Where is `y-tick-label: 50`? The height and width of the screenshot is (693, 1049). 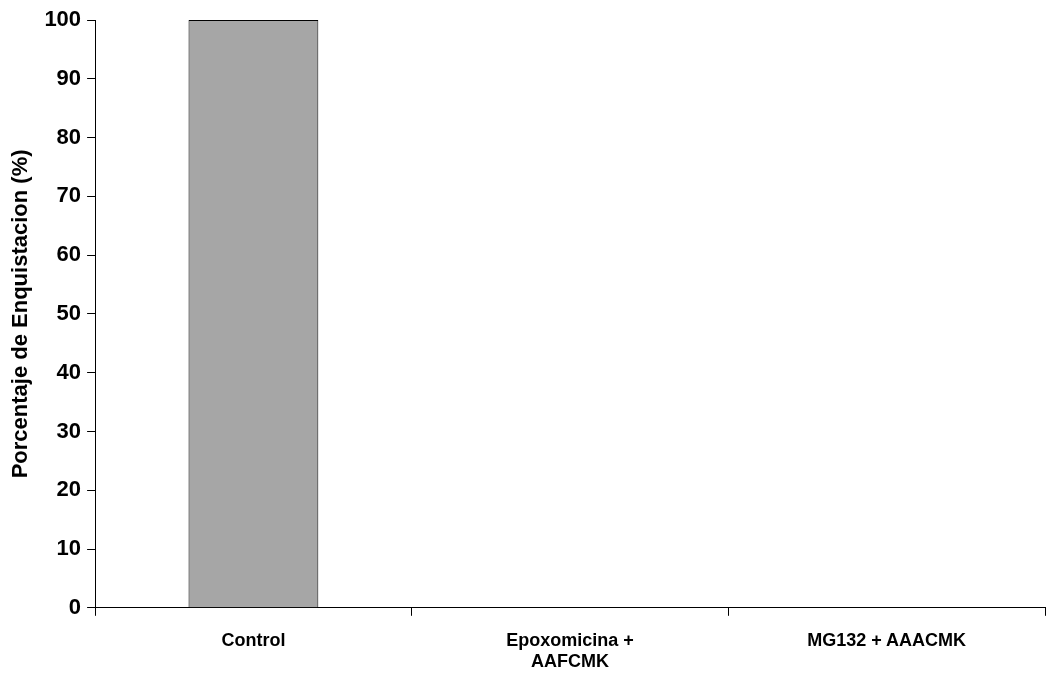 y-tick-label: 50 is located at coordinates (69, 312).